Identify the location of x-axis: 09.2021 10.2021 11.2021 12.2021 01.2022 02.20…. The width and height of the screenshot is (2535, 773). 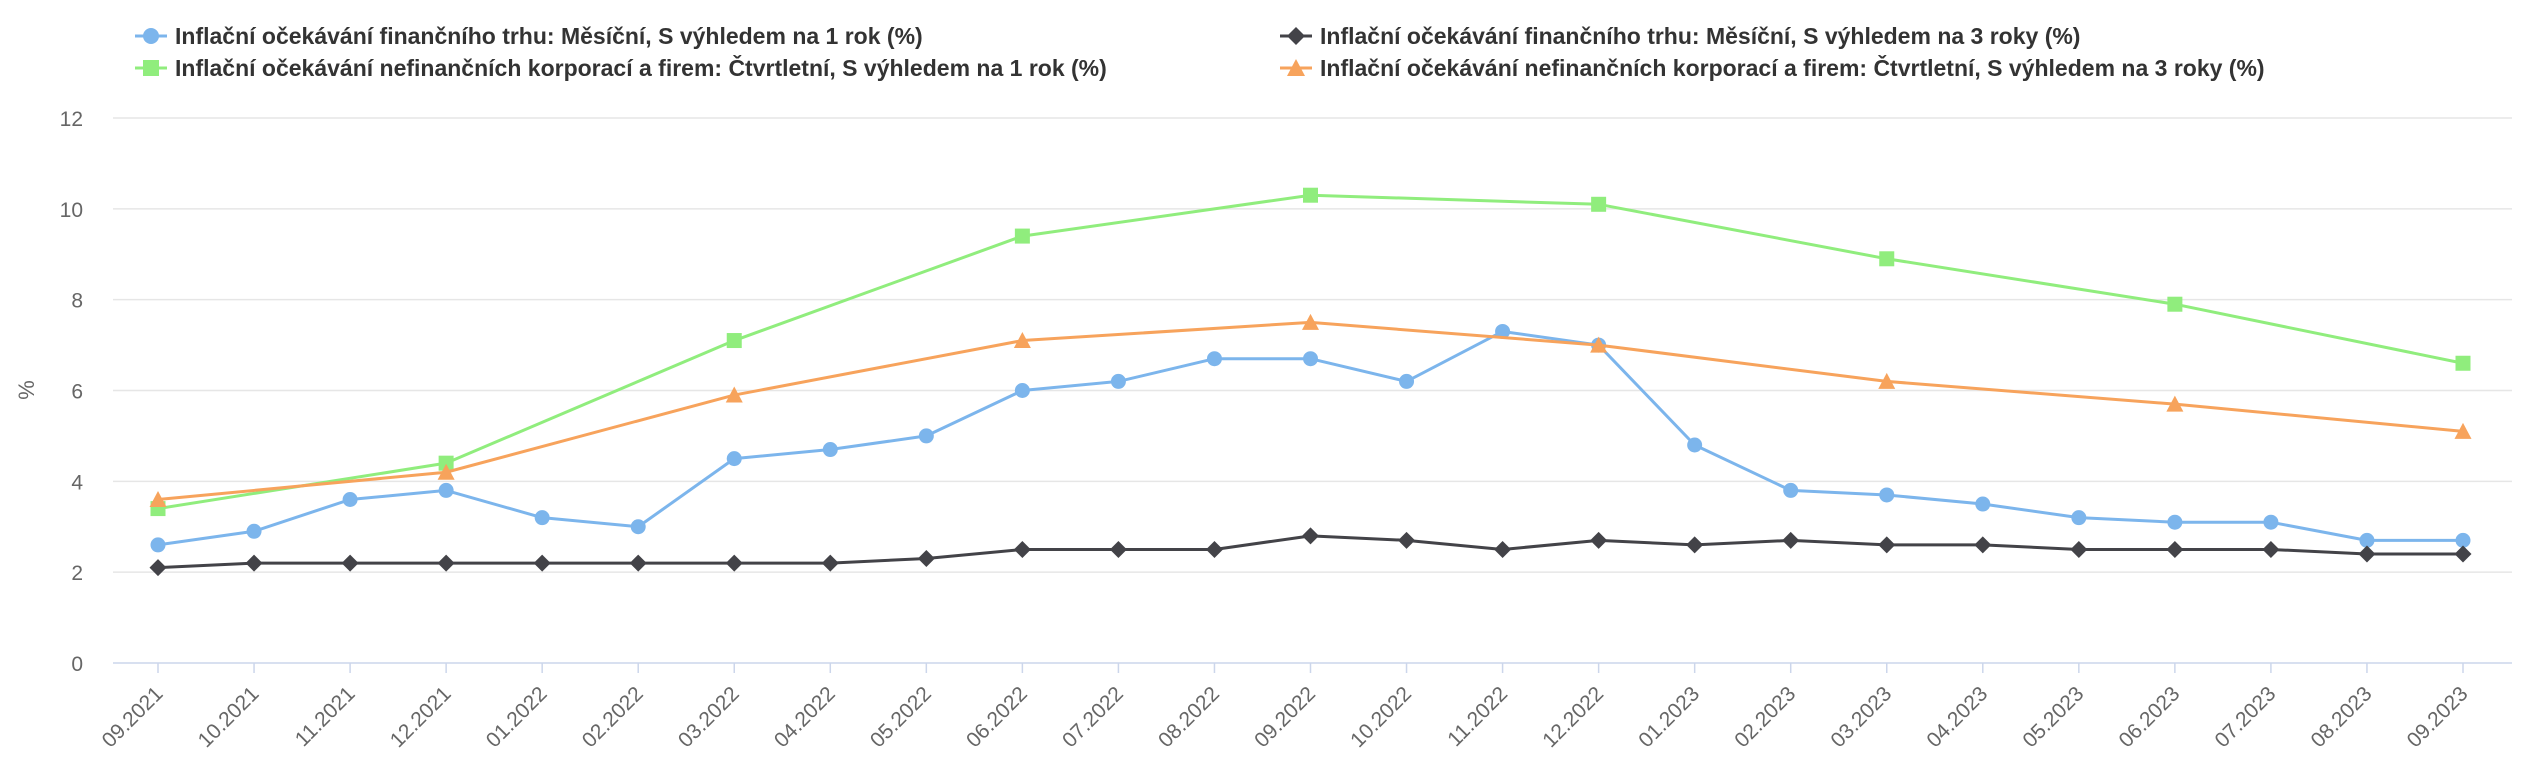
(1285, 707).